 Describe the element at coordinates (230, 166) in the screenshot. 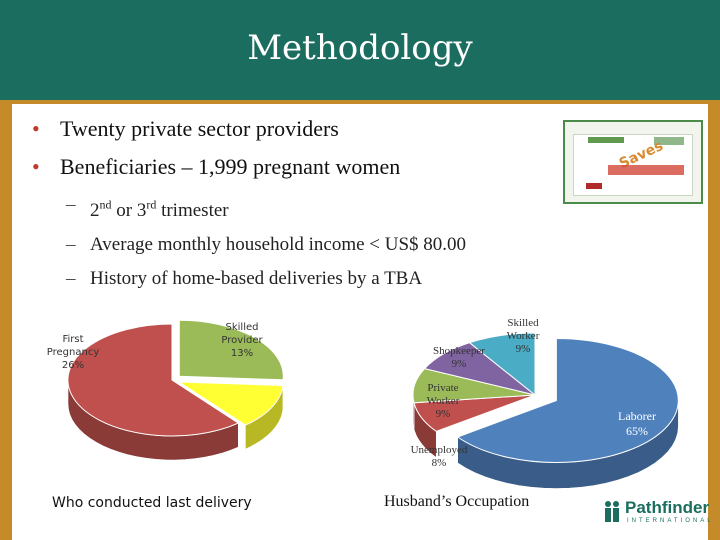

I see `bullet-text: Beneficiaries – 1,999 pregnant women` at that location.